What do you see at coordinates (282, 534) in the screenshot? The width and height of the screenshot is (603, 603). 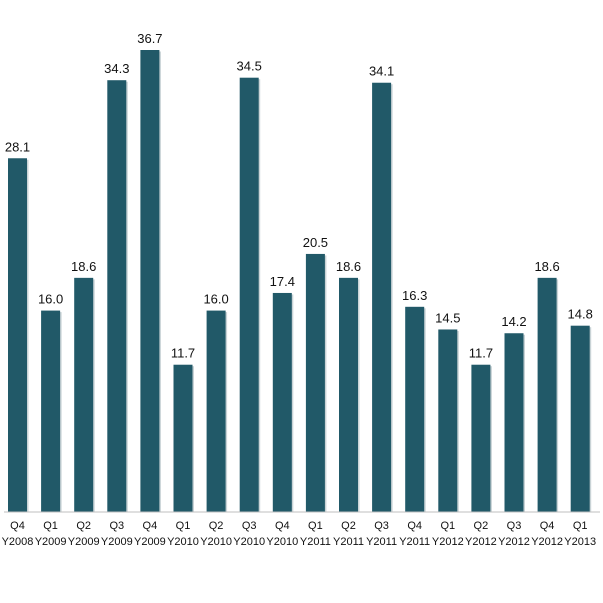 I see `x-tick-label: Q4 Y2010` at bounding box center [282, 534].